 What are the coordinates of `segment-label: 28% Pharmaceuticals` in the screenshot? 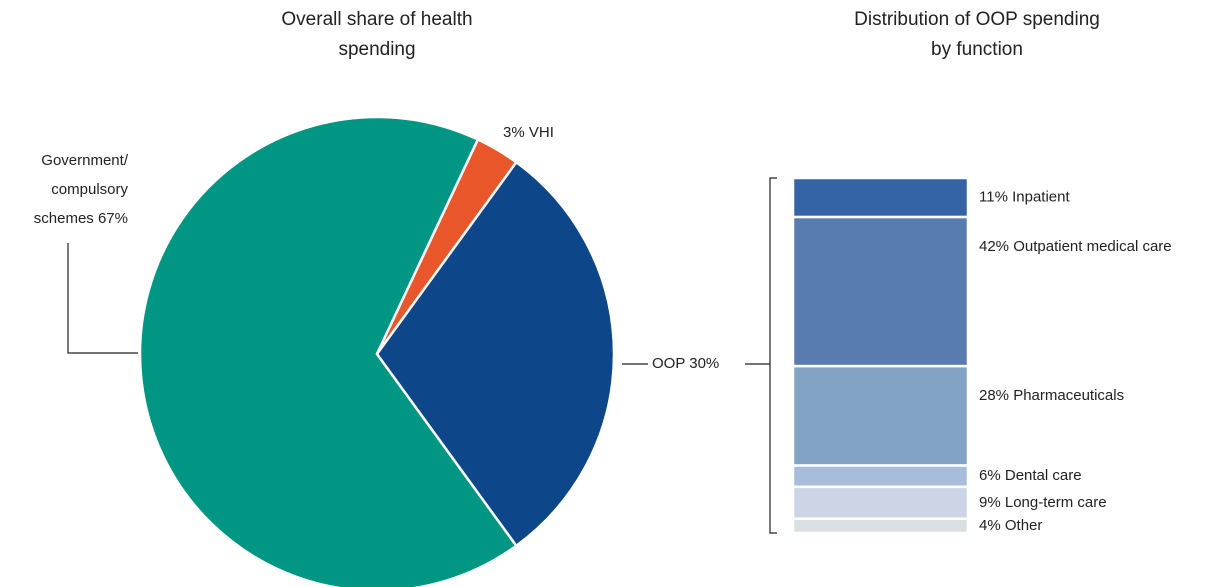 It's located at (1051, 395).